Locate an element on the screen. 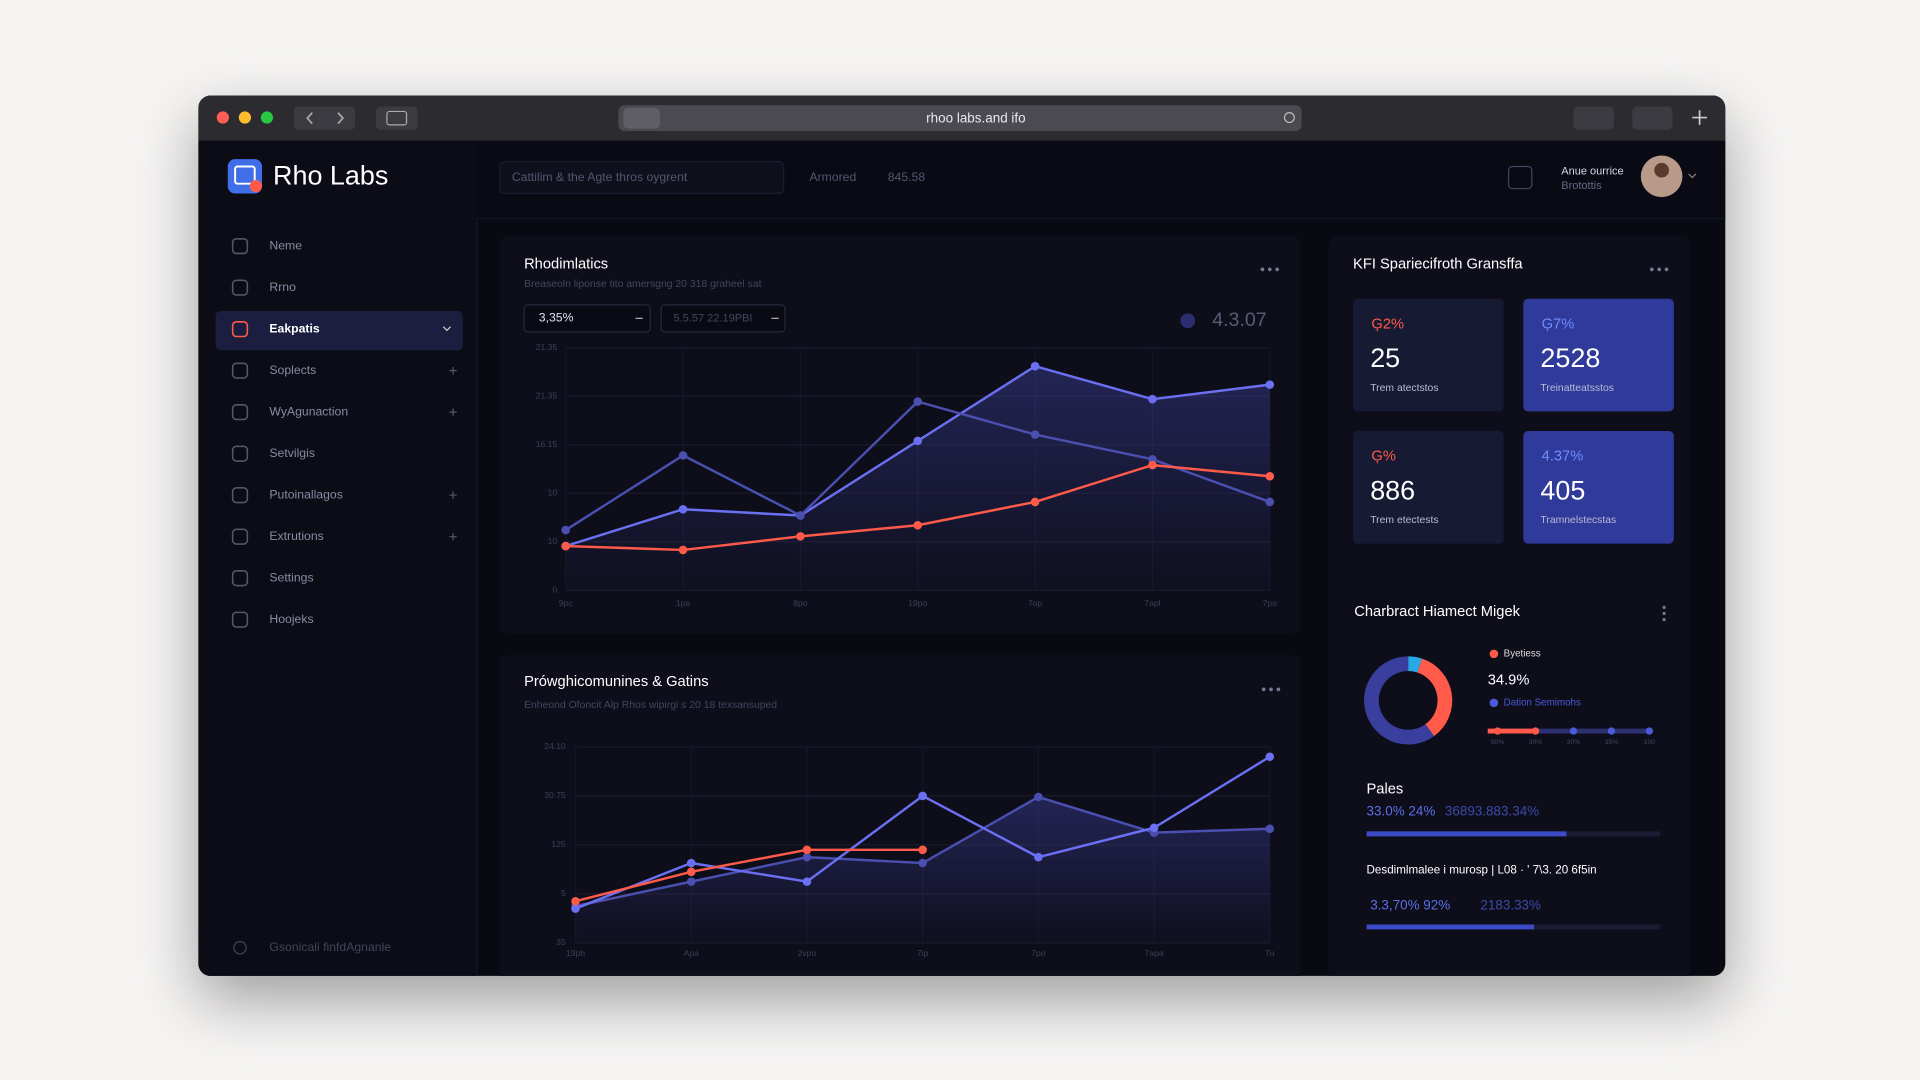  search-text: Cattilim & the Agte thros oygrent is located at coordinates (600, 177).